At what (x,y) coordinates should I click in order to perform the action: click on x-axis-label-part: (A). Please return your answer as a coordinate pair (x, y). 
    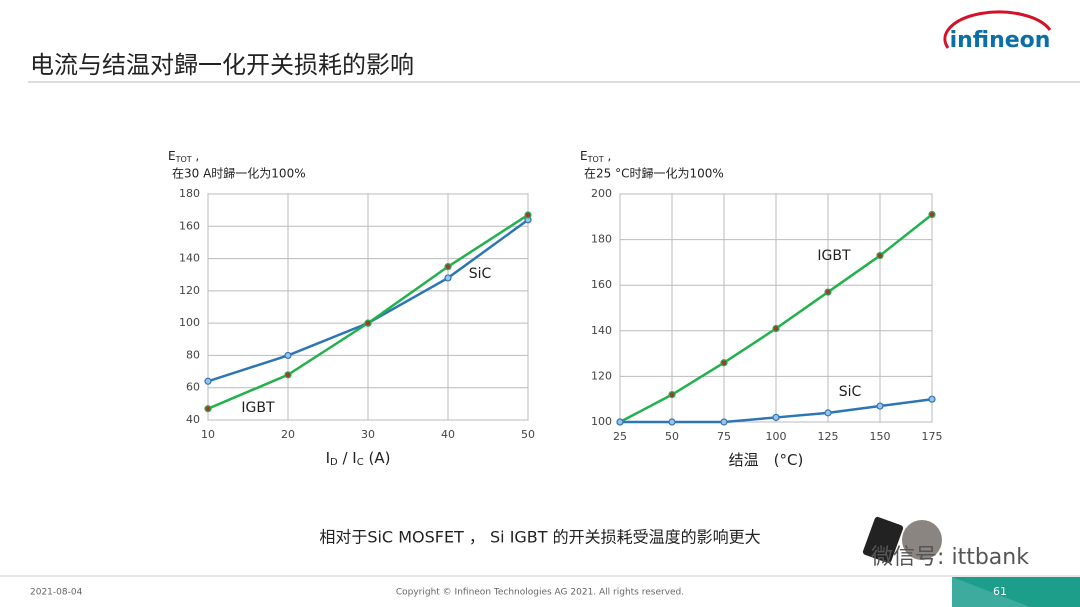
    Looking at the image, I should click on (377, 458).